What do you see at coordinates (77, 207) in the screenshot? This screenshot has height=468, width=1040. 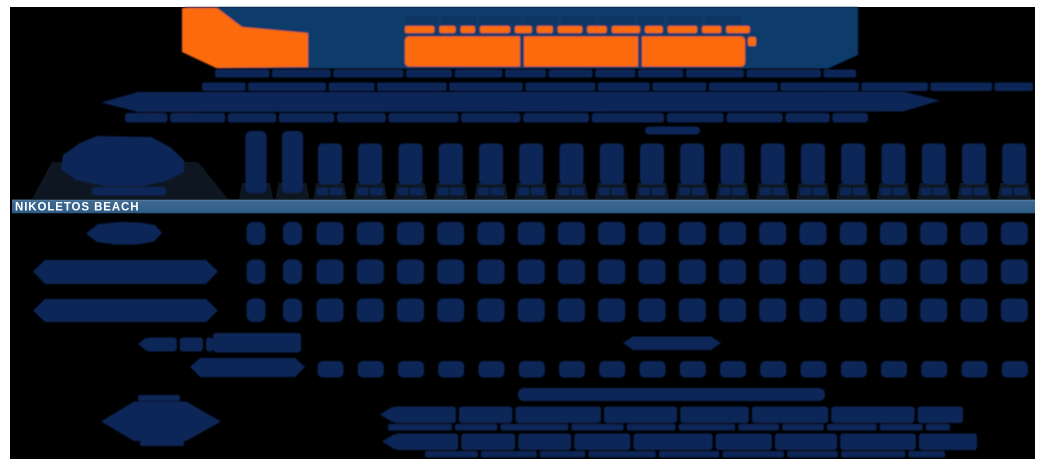 I see `svg-text: NIKOLETOS BEACH` at bounding box center [77, 207].